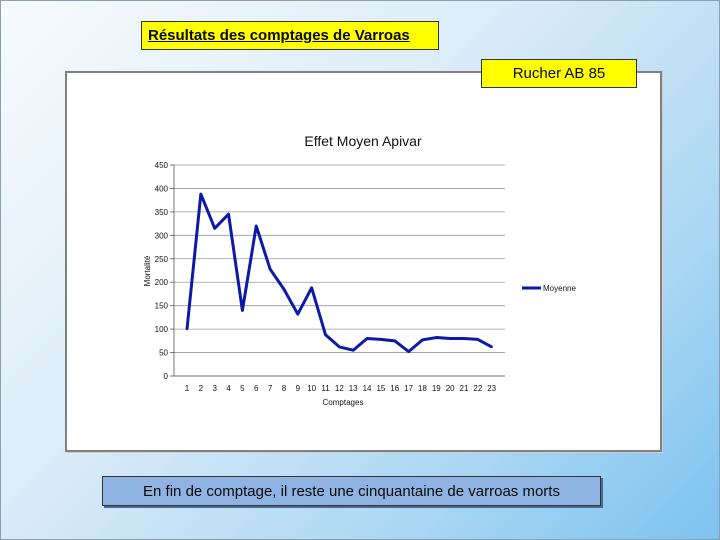 The image size is (720, 540). What do you see at coordinates (436, 388) in the screenshot?
I see `x-tick-label: 19` at bounding box center [436, 388].